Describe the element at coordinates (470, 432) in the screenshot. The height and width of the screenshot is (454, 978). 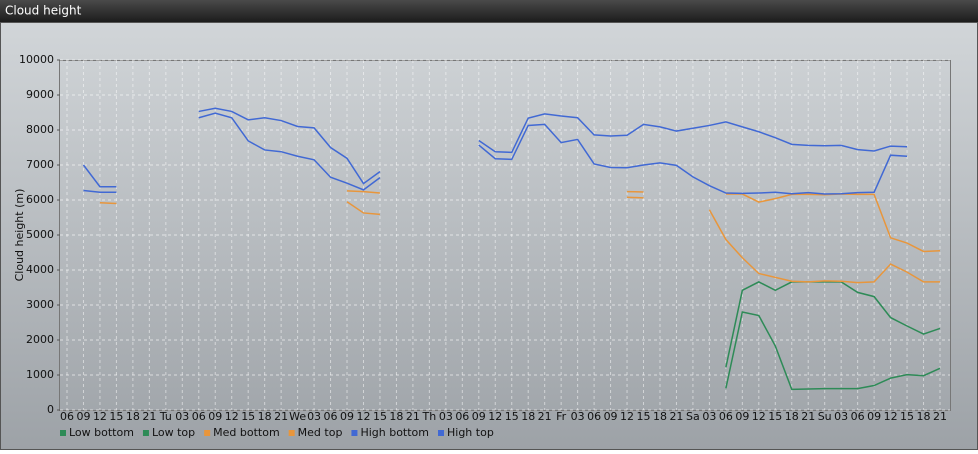
I see `legend-label: High top` at that location.